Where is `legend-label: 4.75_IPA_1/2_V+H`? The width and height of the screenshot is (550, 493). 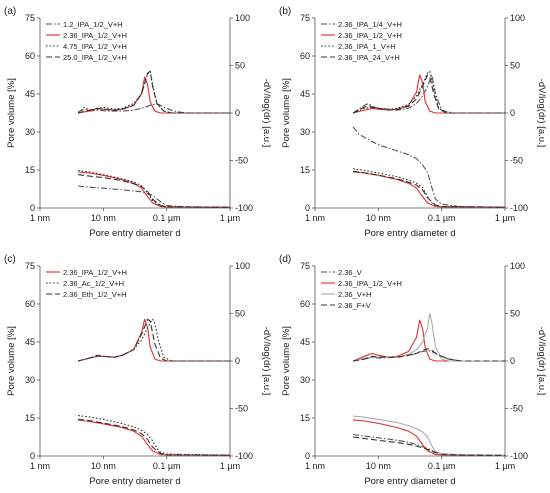 legend-label: 4.75_IPA_1/2_V+H is located at coordinates (95, 46).